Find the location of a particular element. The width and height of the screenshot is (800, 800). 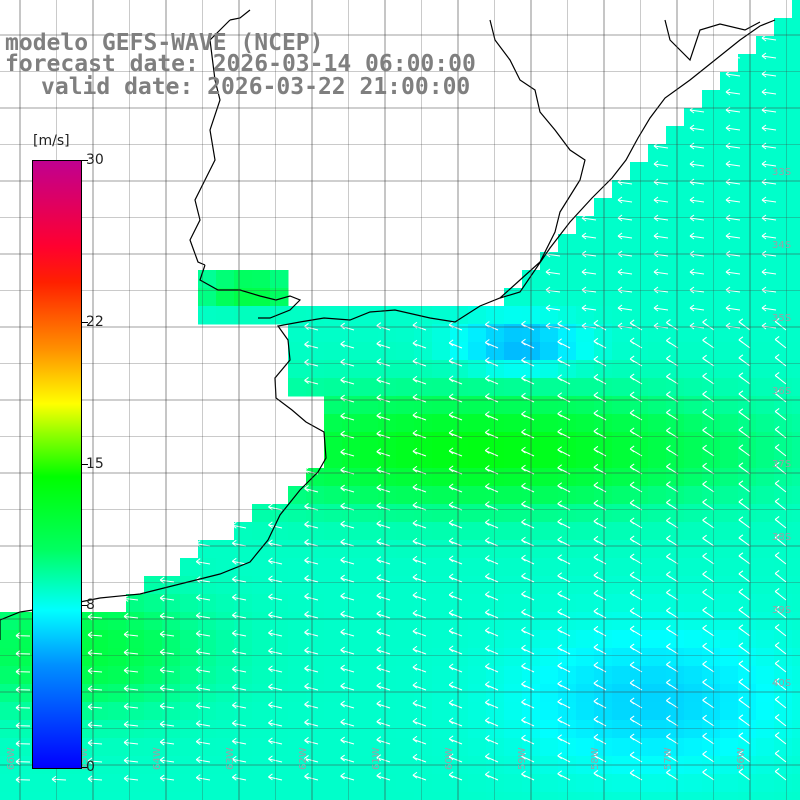

colorbar-unit: [m/s] is located at coordinates (51, 141).